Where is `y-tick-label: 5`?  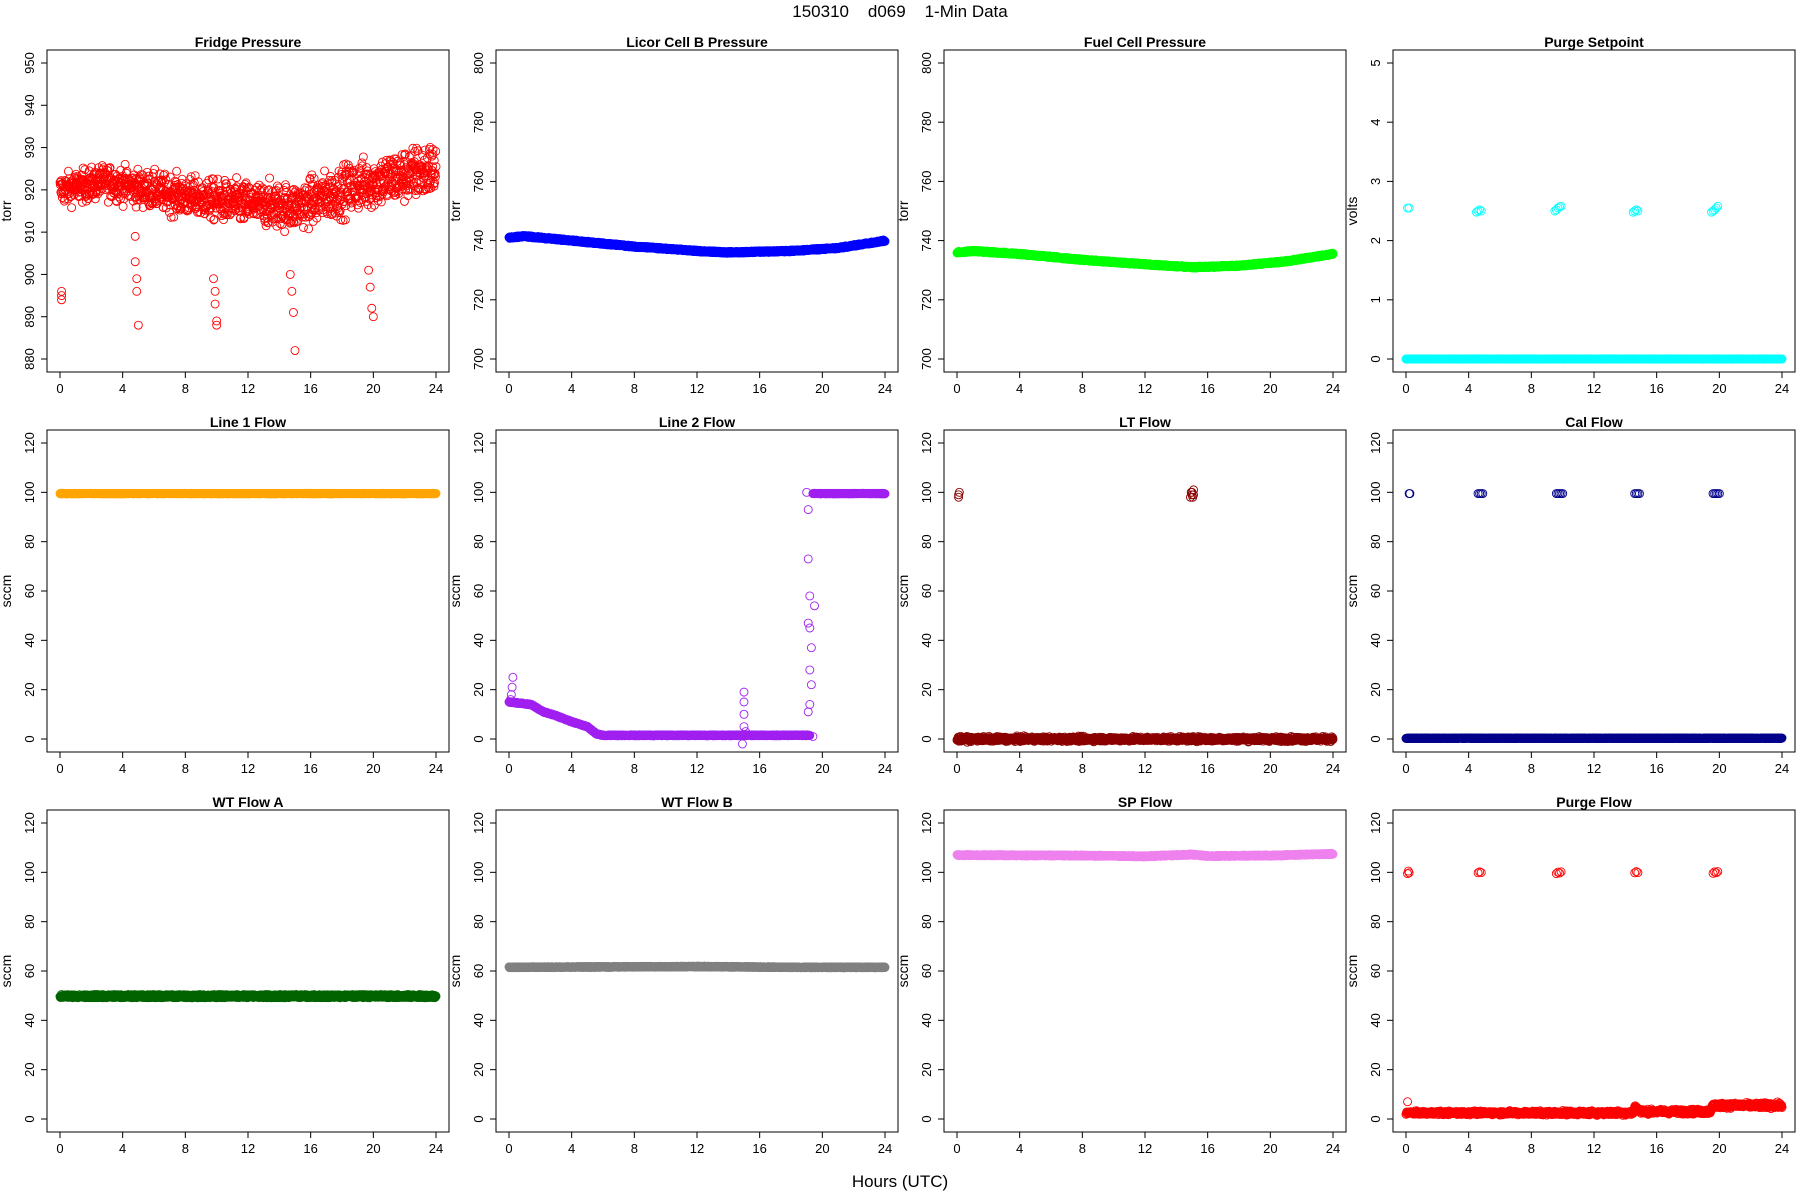 y-tick-label: 5 is located at coordinates (1375, 62).